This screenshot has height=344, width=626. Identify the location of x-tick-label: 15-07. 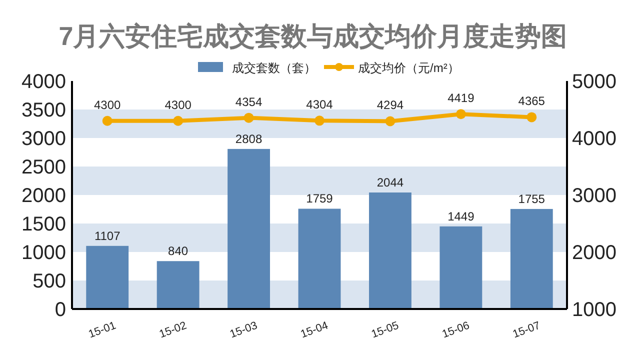
(526, 330).